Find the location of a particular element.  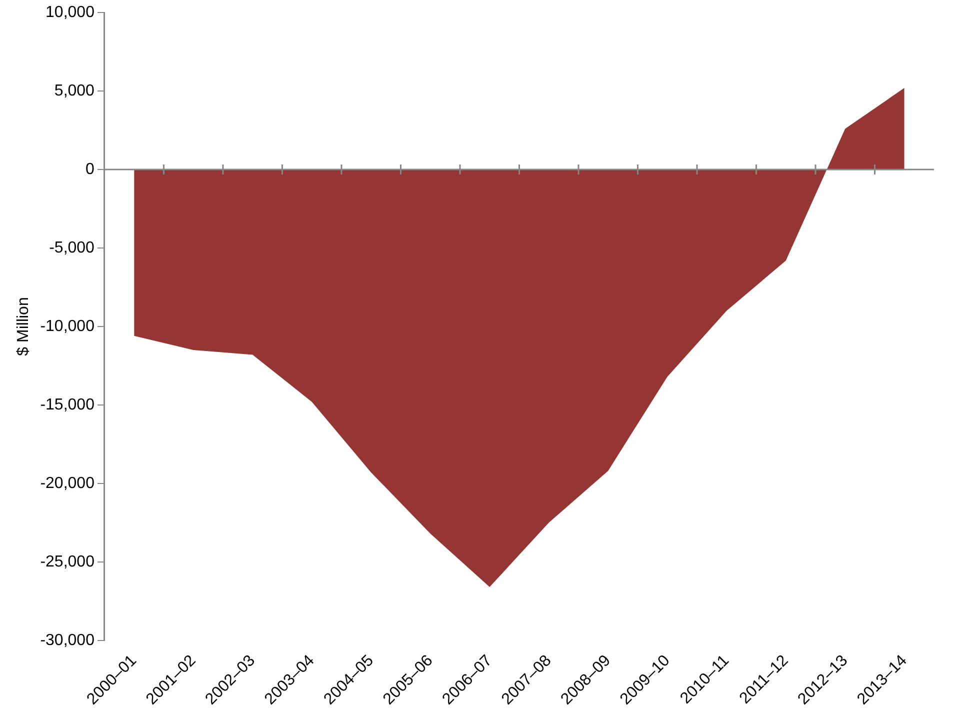

y-tick-label: -10,000 is located at coordinates (67, 326).